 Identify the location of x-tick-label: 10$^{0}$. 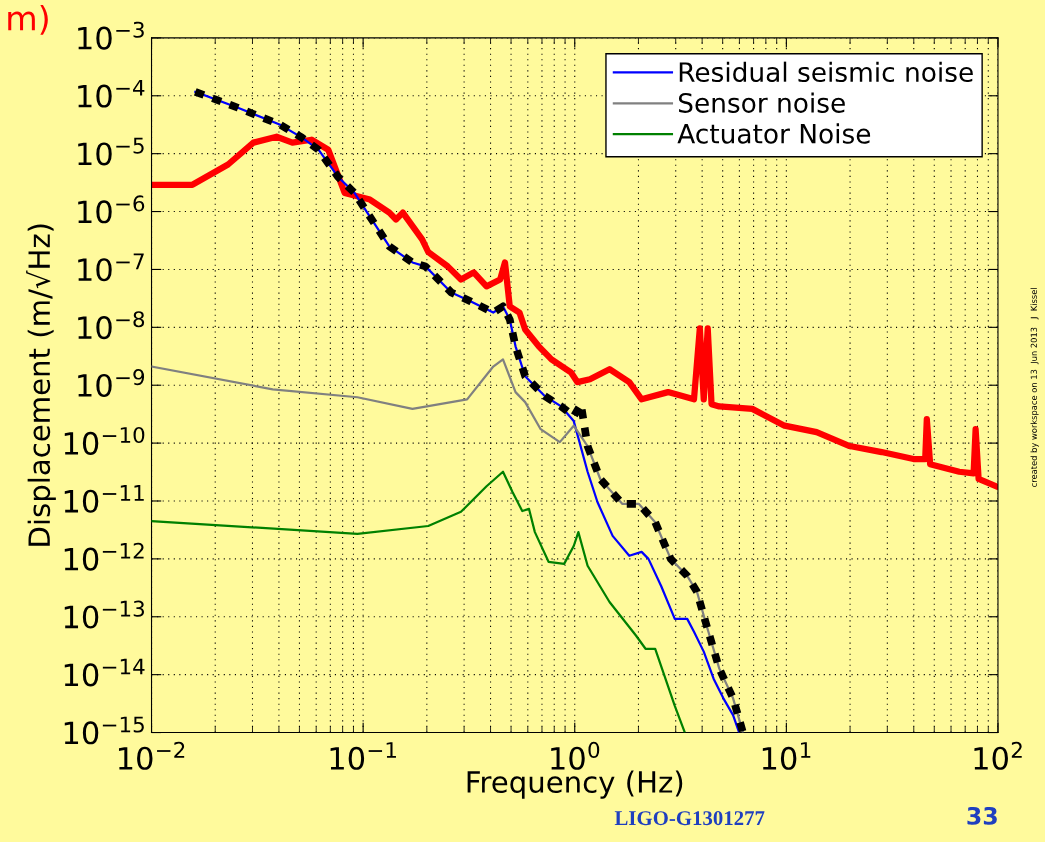
(575, 755).